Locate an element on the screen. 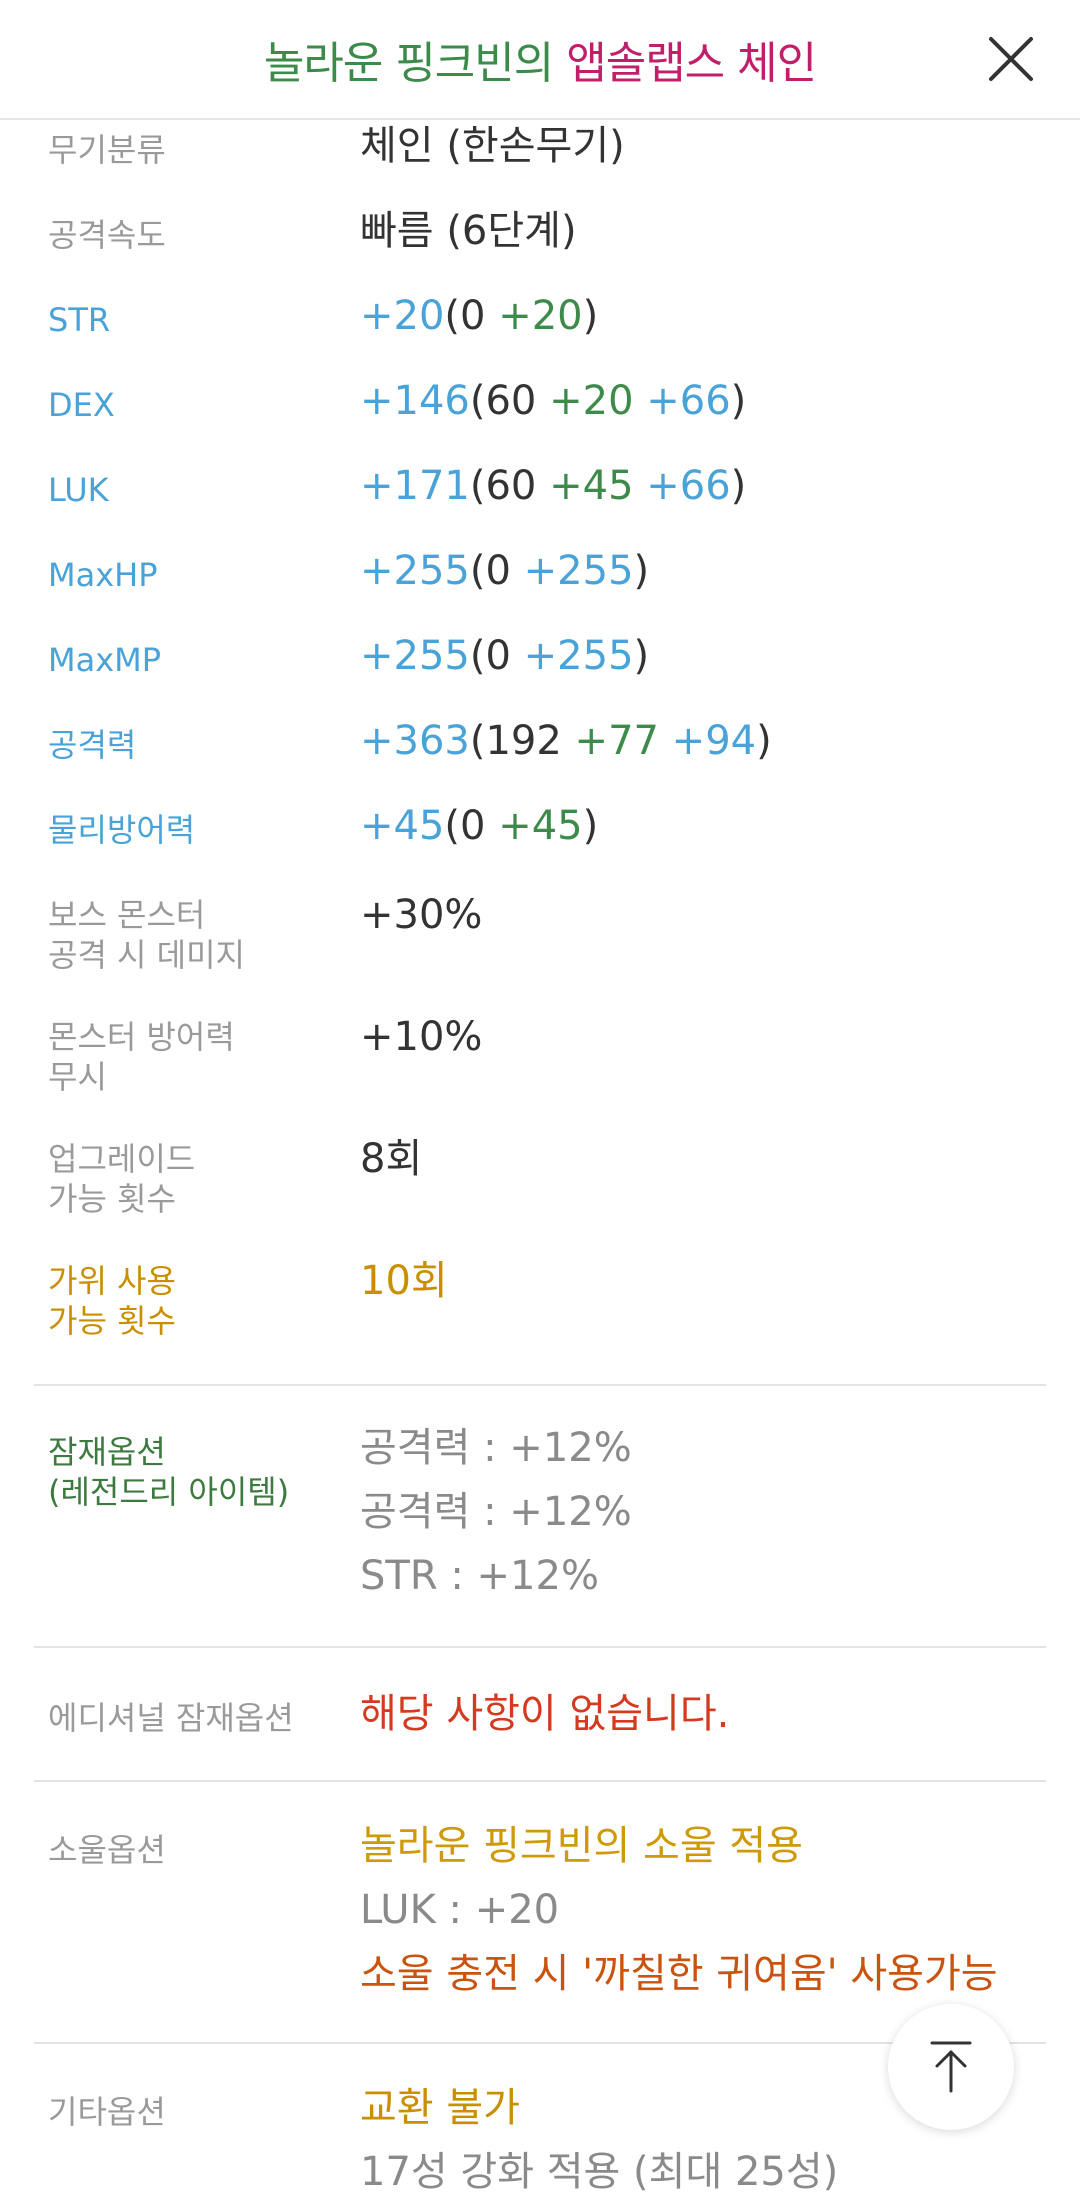 The width and height of the screenshot is (1080, 2195). potential-label-line: (레전드리 아이템) is located at coordinates (169, 1492).